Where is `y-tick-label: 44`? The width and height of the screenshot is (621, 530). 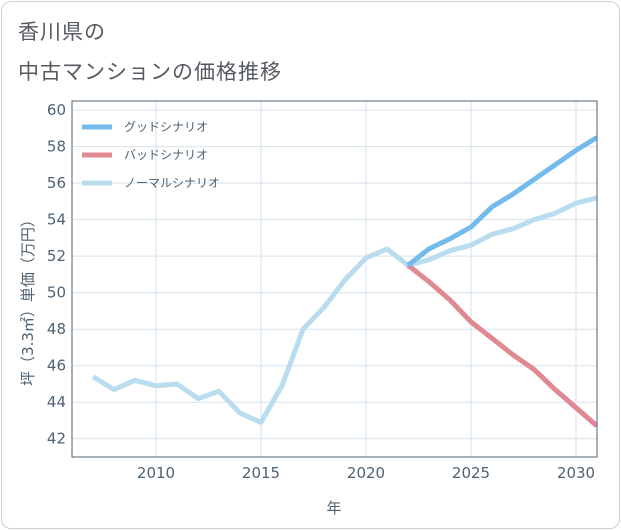
y-tick-label: 44 is located at coordinates (56, 402).